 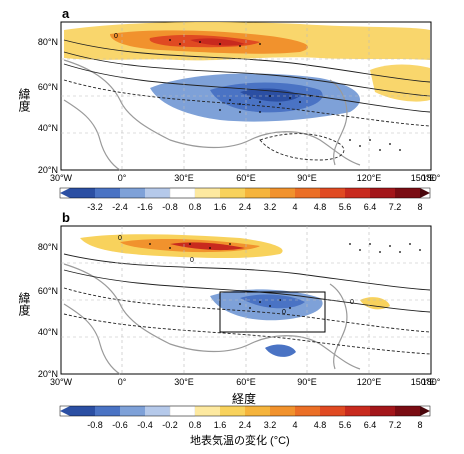 What do you see at coordinates (170, 425) in the screenshot?
I see `colorbar-tick: -0.2` at bounding box center [170, 425].